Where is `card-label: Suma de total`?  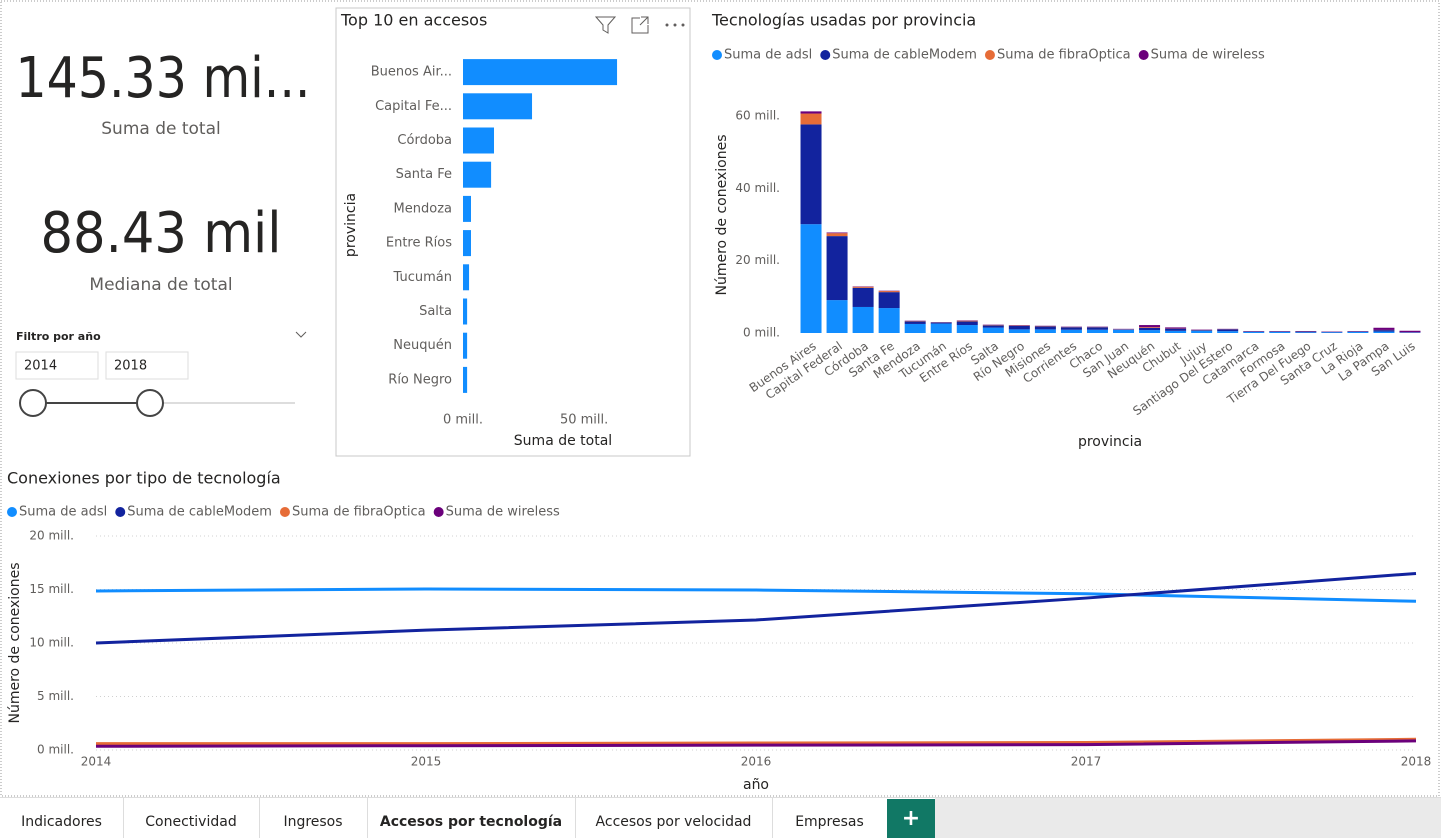 card-label: Suma de total is located at coordinates (160, 129).